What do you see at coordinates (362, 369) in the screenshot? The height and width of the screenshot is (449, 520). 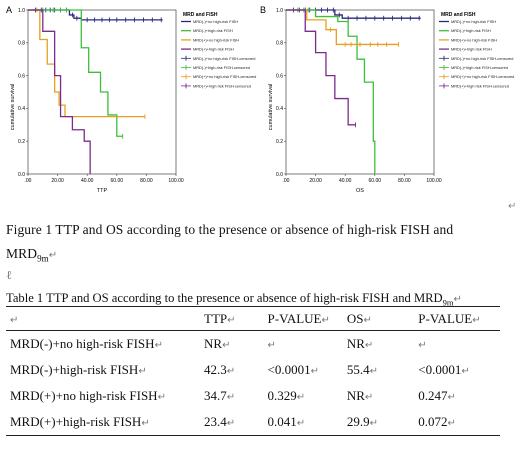 I see `table-cell: 55.4↵` at bounding box center [362, 369].